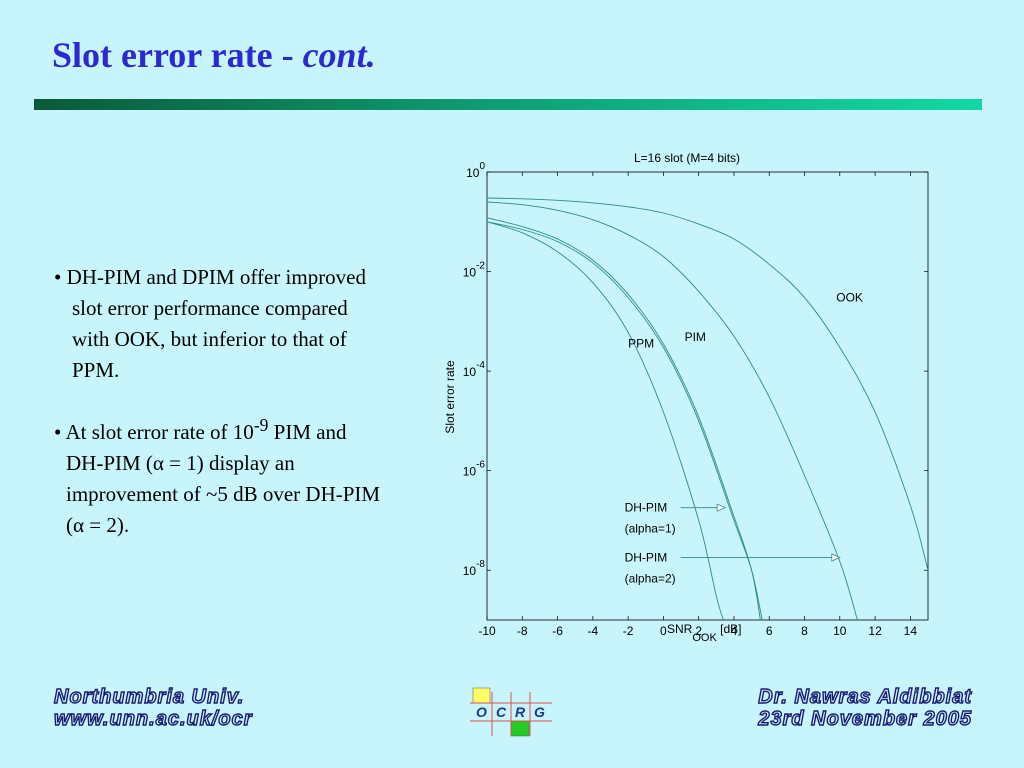 This screenshot has width=1024, height=768. What do you see at coordinates (149, 696) in the screenshot?
I see `footer-university: Northumbria Univ.` at bounding box center [149, 696].